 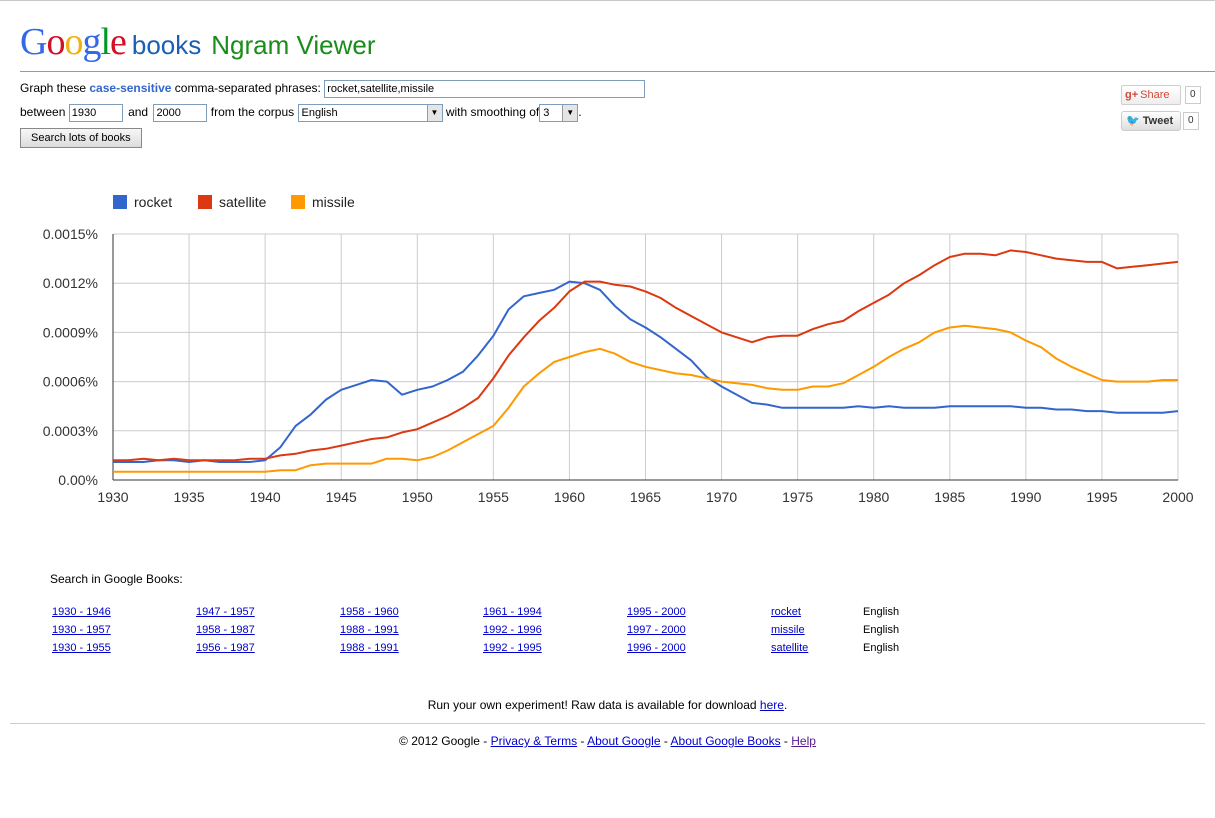 What do you see at coordinates (485, 89) in the screenshot?
I see `phrases-input: rocket,satellite,missile` at bounding box center [485, 89].